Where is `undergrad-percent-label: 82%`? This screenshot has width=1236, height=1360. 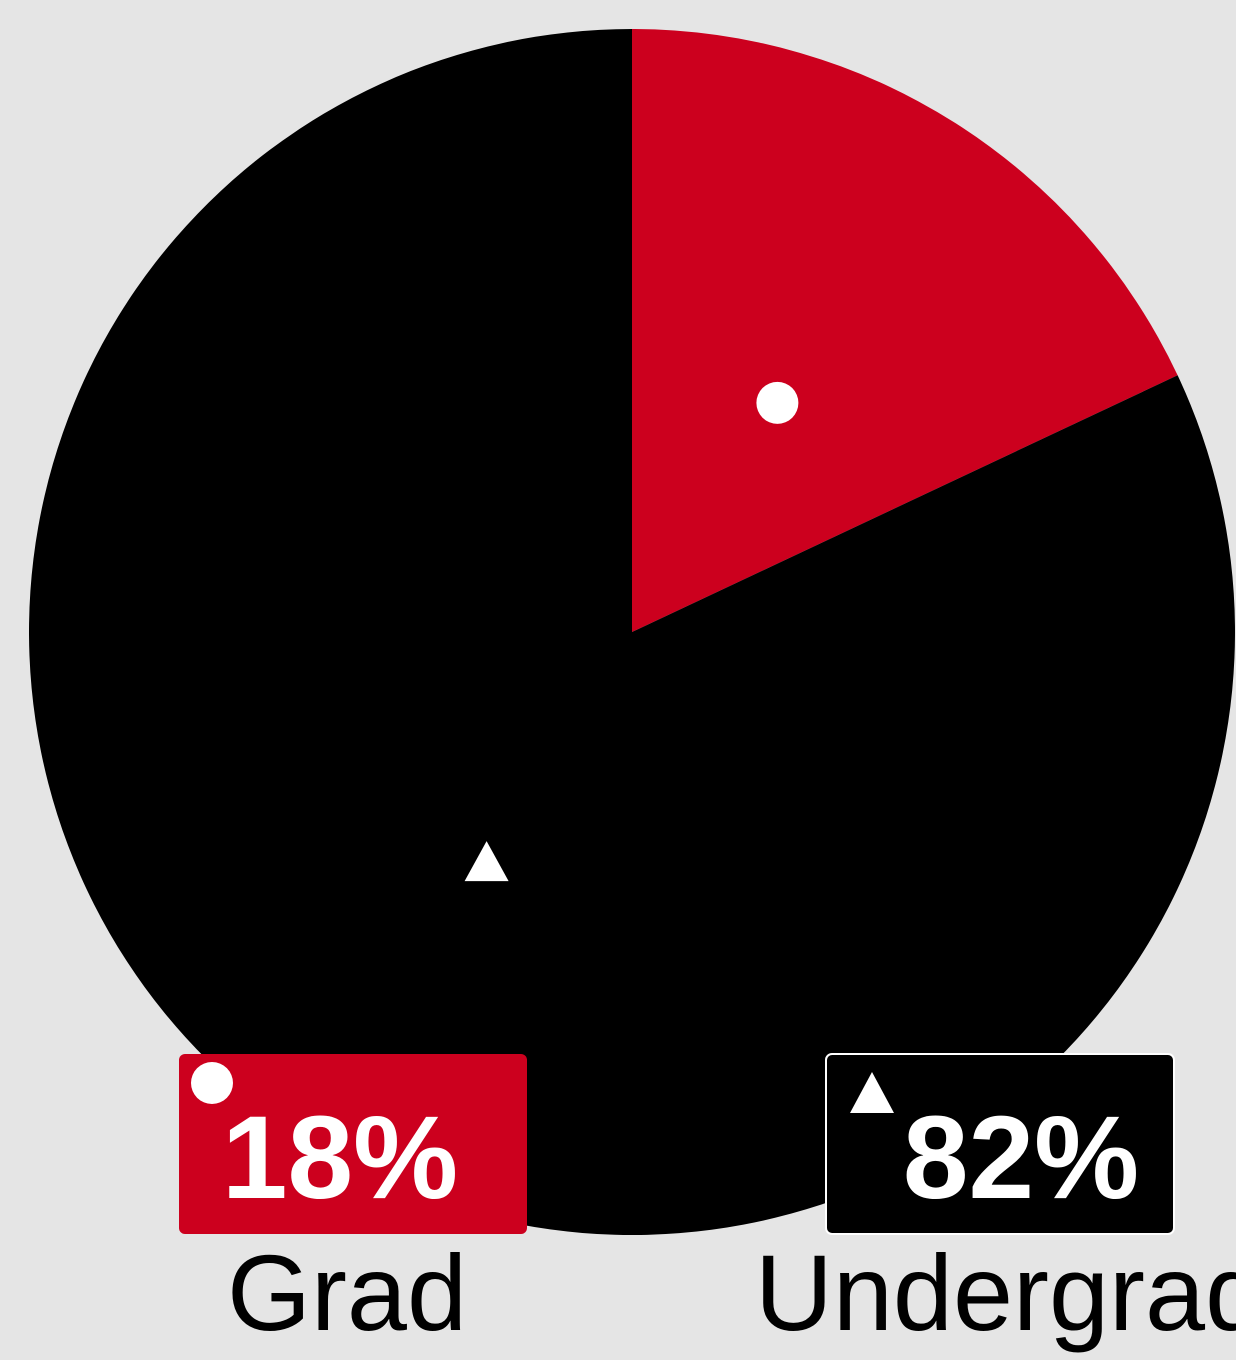
undergrad-percent-label: 82% is located at coordinates (1021, 1158).